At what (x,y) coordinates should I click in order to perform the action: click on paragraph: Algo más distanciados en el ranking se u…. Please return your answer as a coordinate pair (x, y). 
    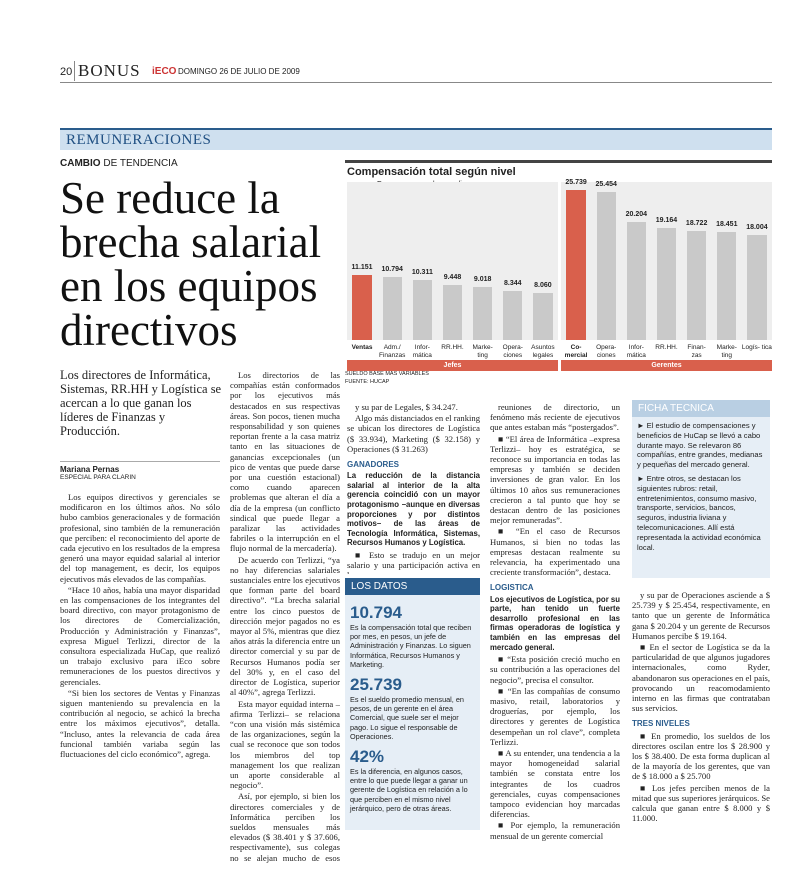
    Looking at the image, I should click on (413, 433).